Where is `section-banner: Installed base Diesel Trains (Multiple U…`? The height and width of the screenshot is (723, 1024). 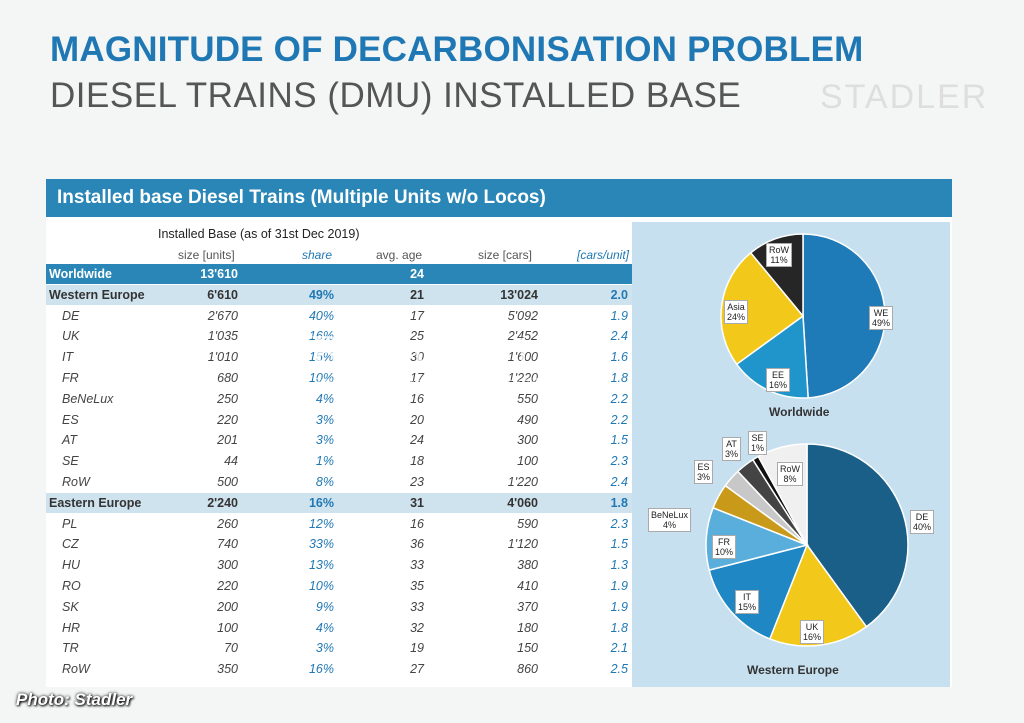
section-banner: Installed base Diesel Trains (Multiple U… is located at coordinates (499, 198).